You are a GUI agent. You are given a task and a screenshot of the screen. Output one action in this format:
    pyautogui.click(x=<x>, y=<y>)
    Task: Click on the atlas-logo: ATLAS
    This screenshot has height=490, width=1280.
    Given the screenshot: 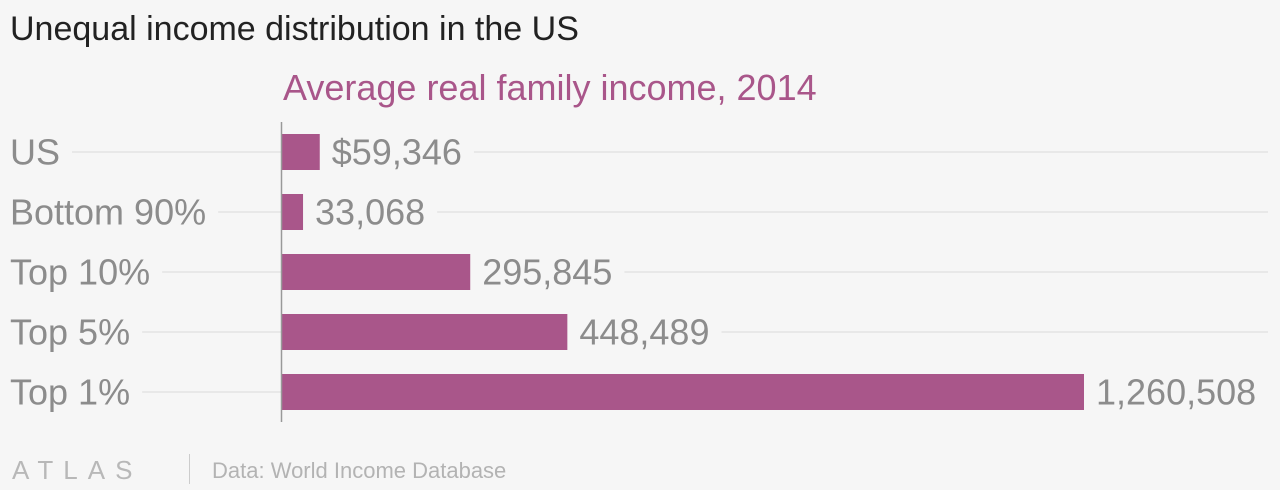 What is the action you would take?
    pyautogui.click(x=77, y=470)
    